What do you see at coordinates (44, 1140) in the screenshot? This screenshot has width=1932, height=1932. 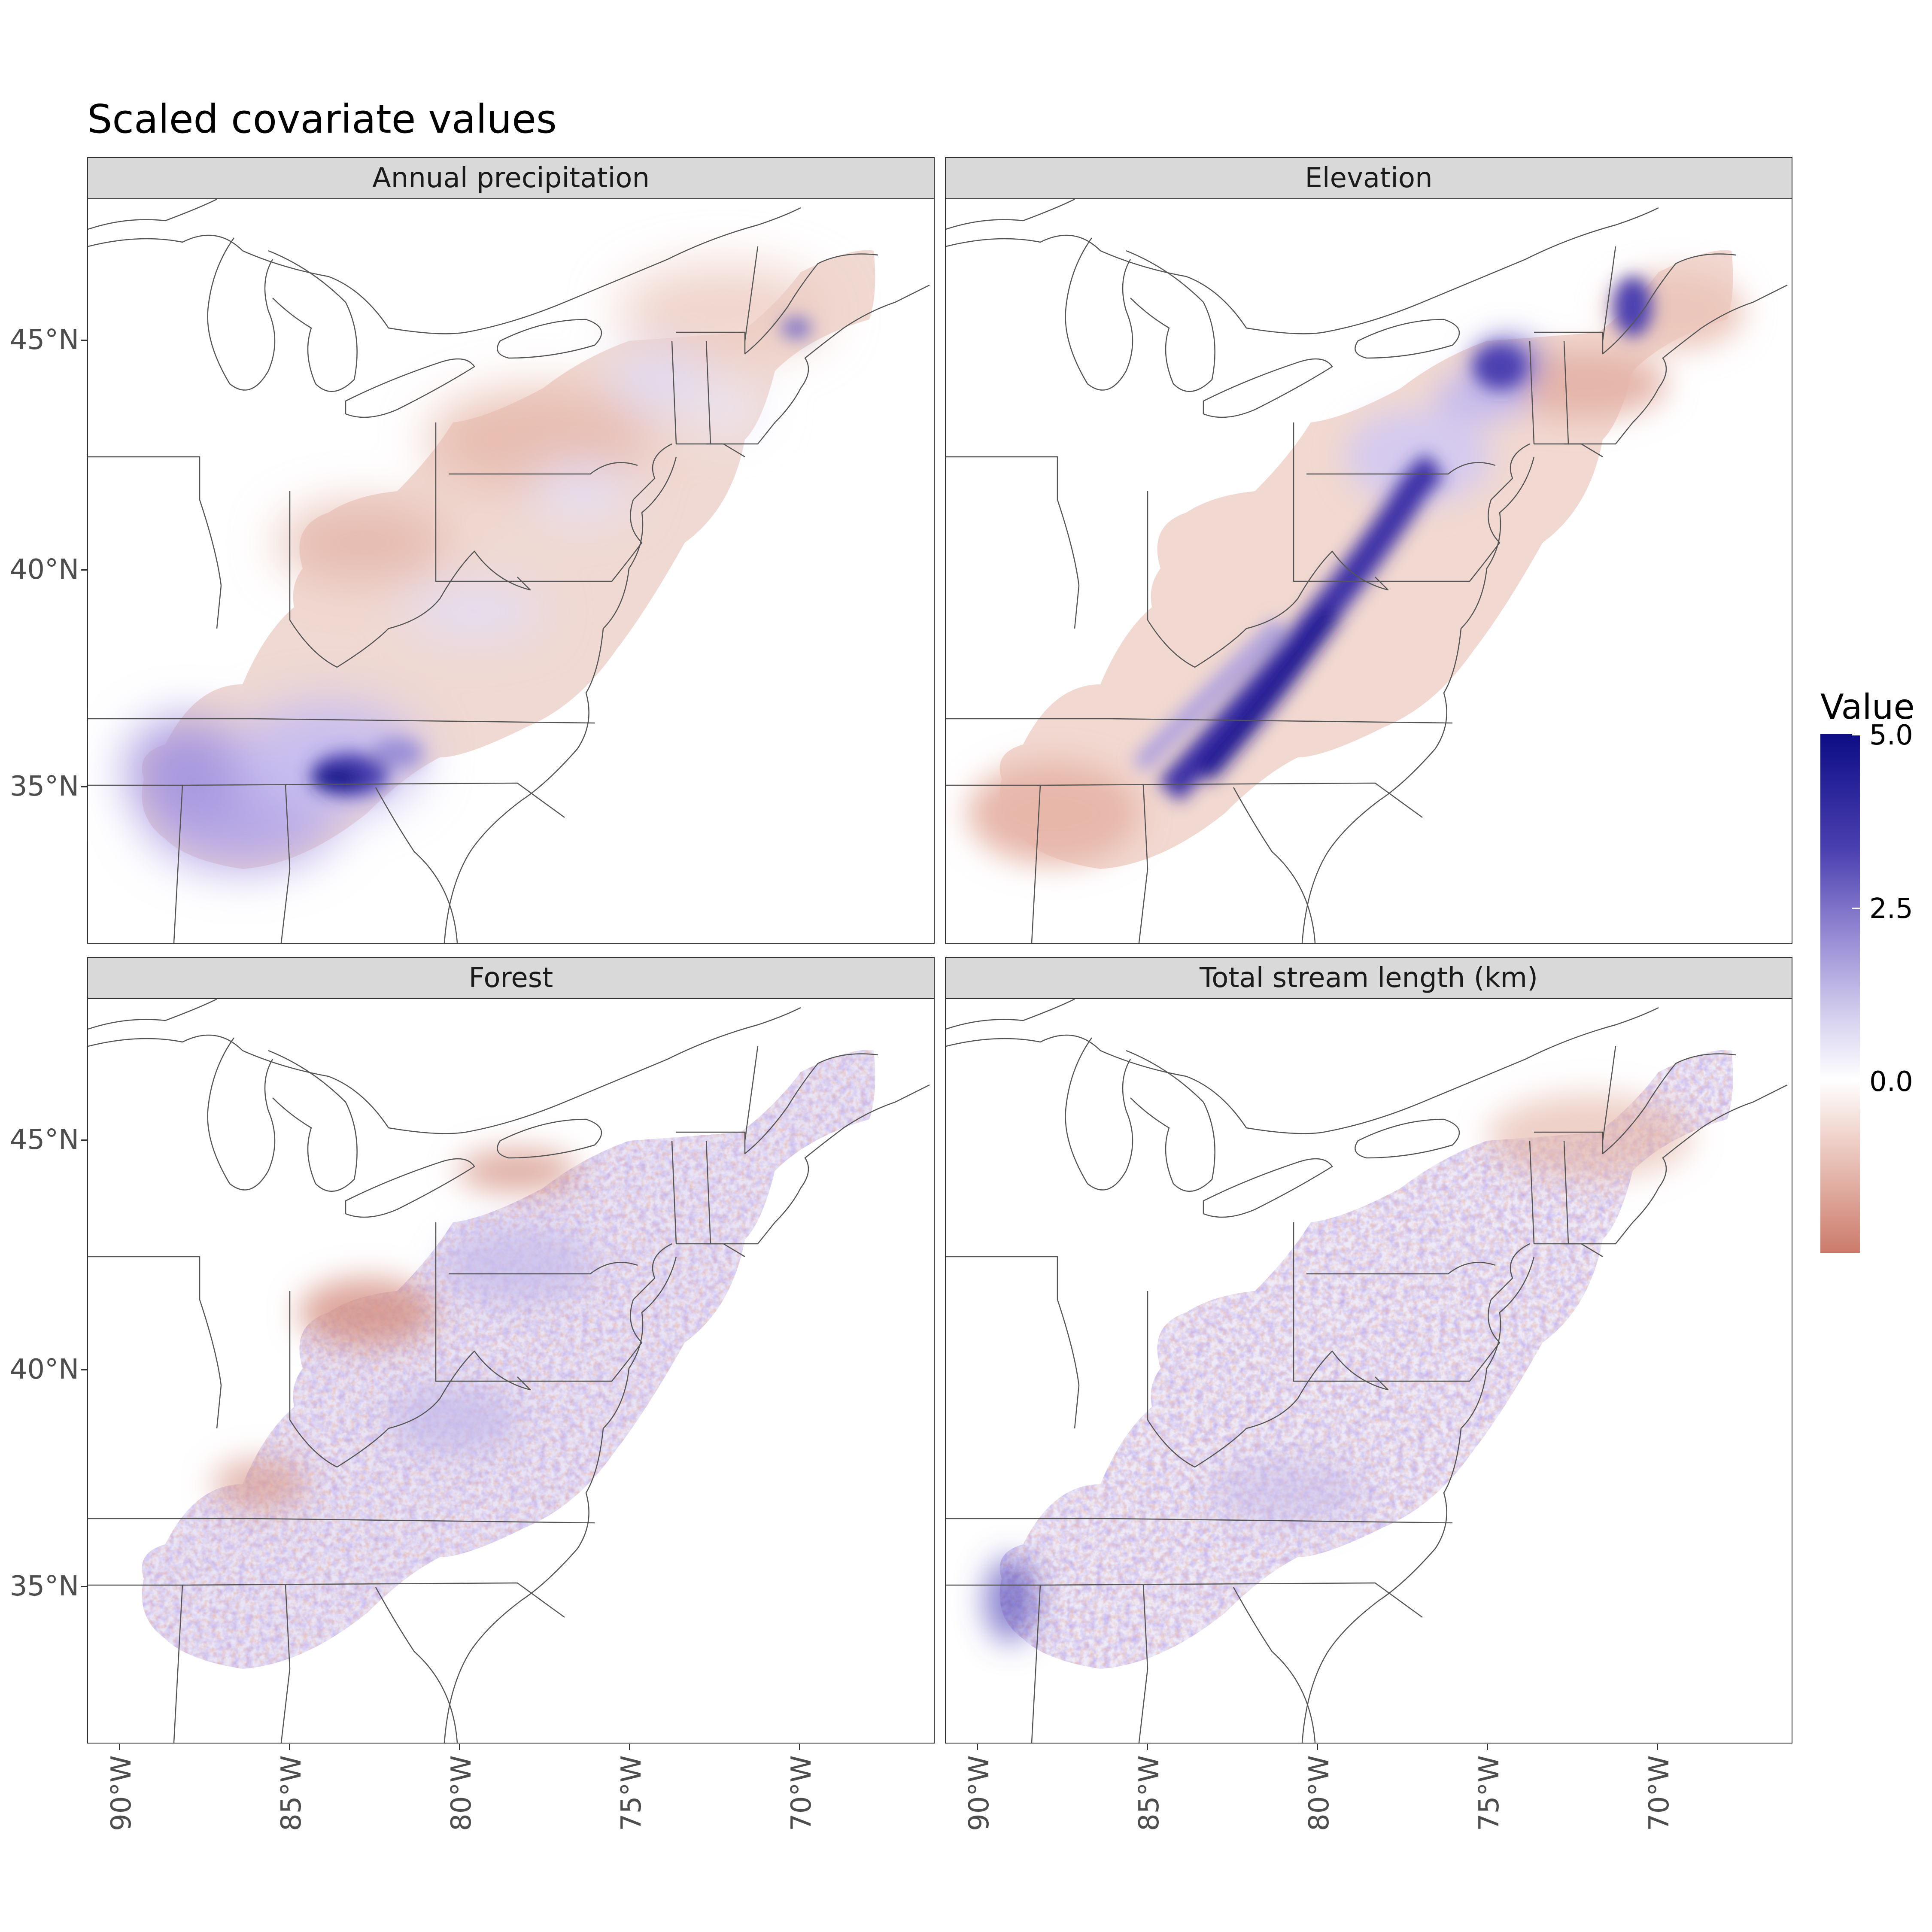 I see `y-tick-label-45n-bottom: 45°N` at bounding box center [44, 1140].